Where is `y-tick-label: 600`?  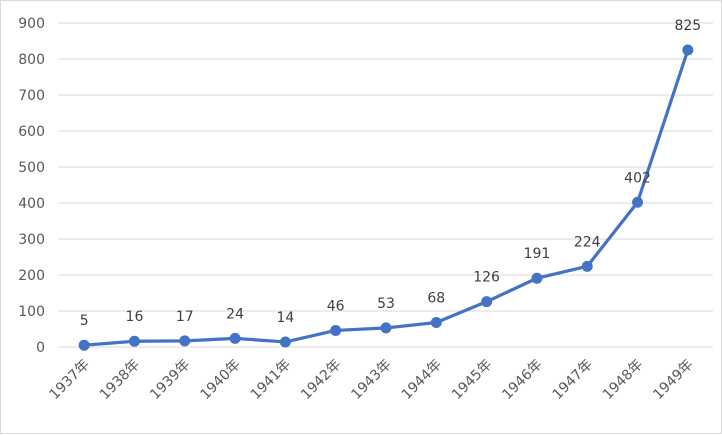 y-tick-label: 600 is located at coordinates (31, 132).